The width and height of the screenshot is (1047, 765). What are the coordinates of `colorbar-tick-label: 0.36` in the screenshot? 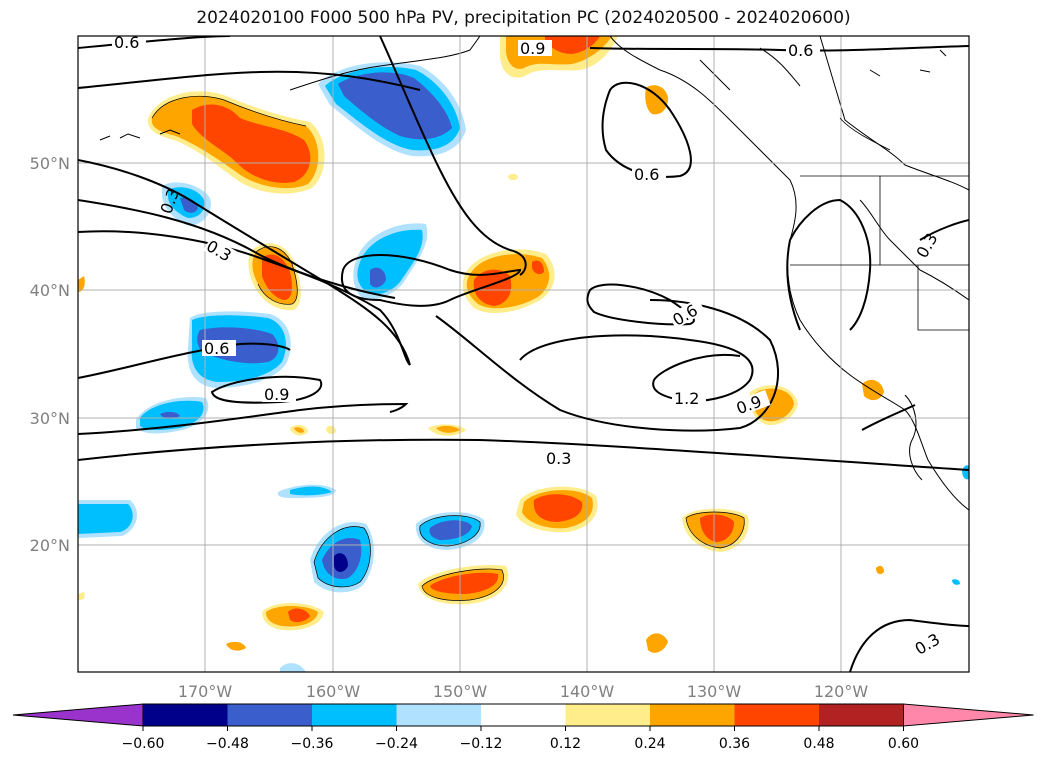 It's located at (734, 744).